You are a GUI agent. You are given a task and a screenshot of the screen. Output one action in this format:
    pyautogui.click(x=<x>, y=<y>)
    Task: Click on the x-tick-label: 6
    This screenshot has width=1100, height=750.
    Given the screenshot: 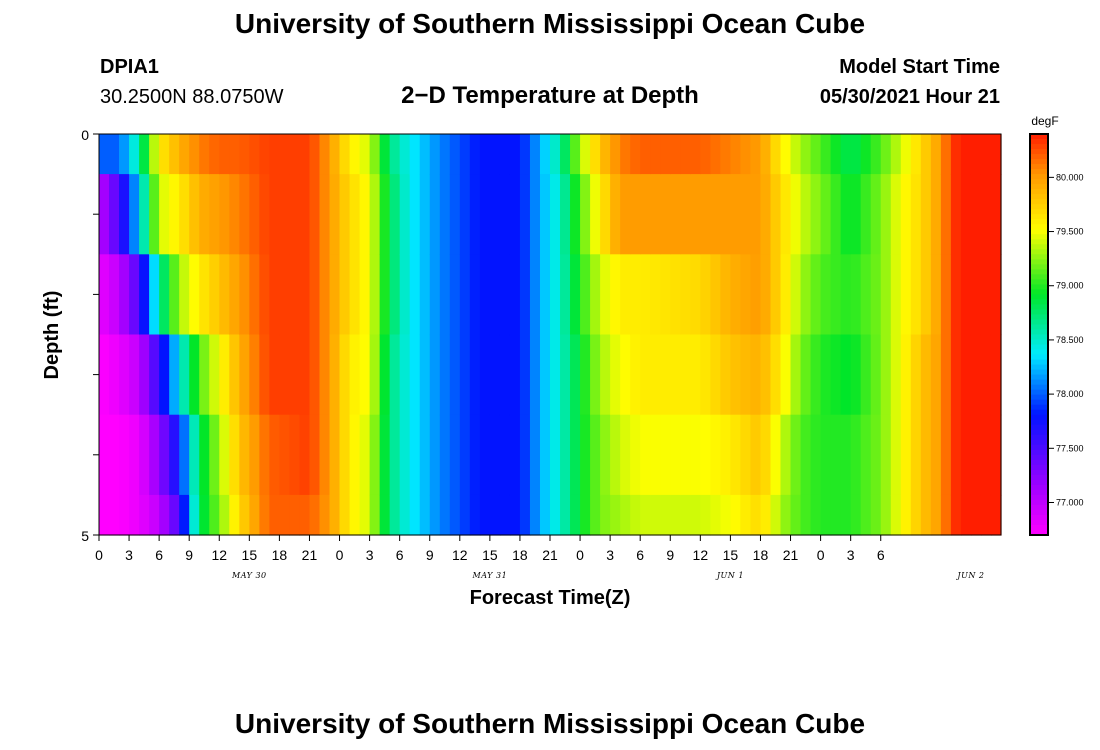 What is the action you would take?
    pyautogui.click(x=400, y=555)
    